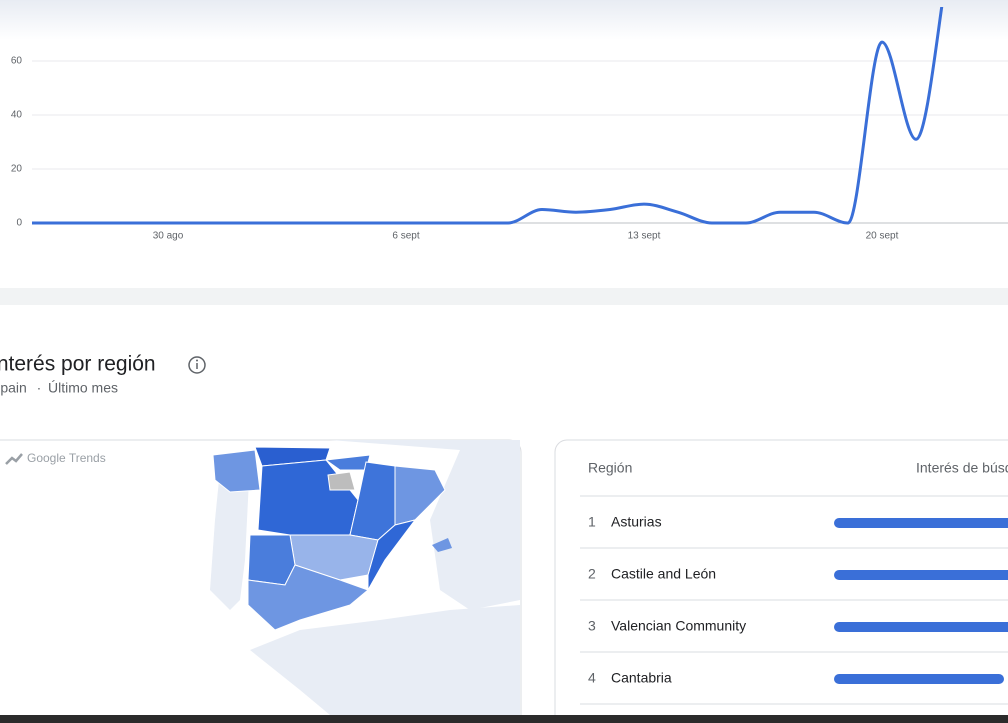 The height and width of the screenshot is (723, 1008). What do you see at coordinates (14, 459) in the screenshot?
I see `trends-logo` at bounding box center [14, 459].